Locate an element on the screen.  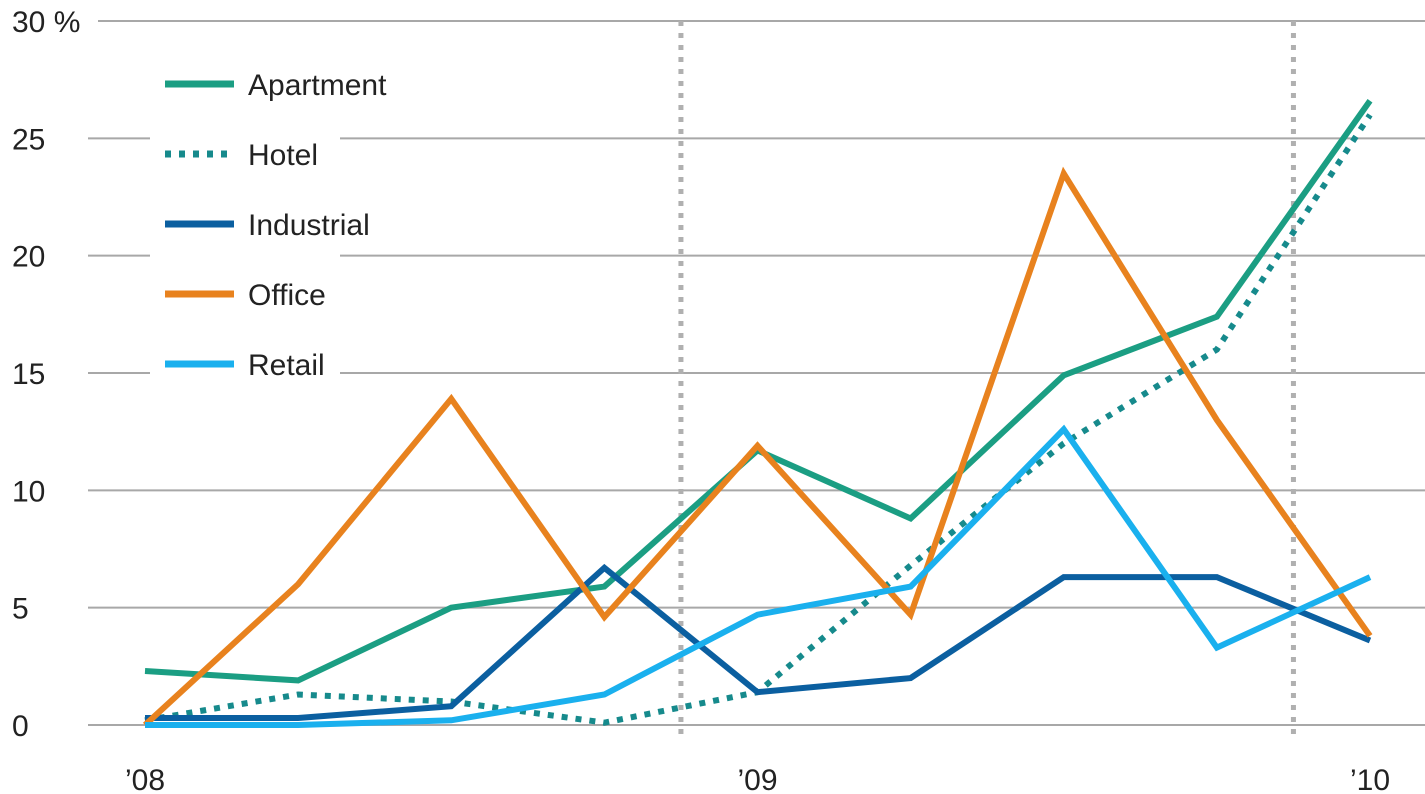
y-axis: 0 5 10 15 20 25 30 % is located at coordinates (46, 374).